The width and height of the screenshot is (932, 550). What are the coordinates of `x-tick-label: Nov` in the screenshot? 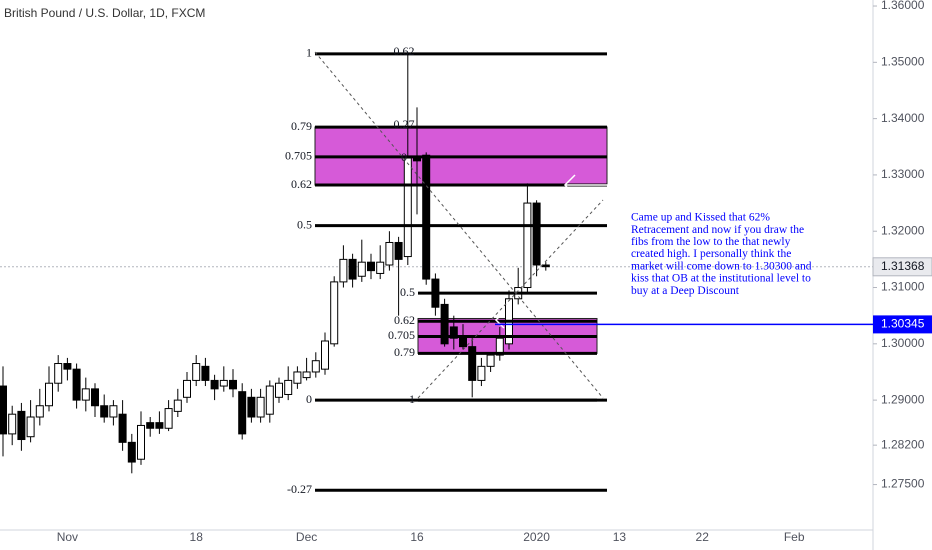 It's located at (67, 537).